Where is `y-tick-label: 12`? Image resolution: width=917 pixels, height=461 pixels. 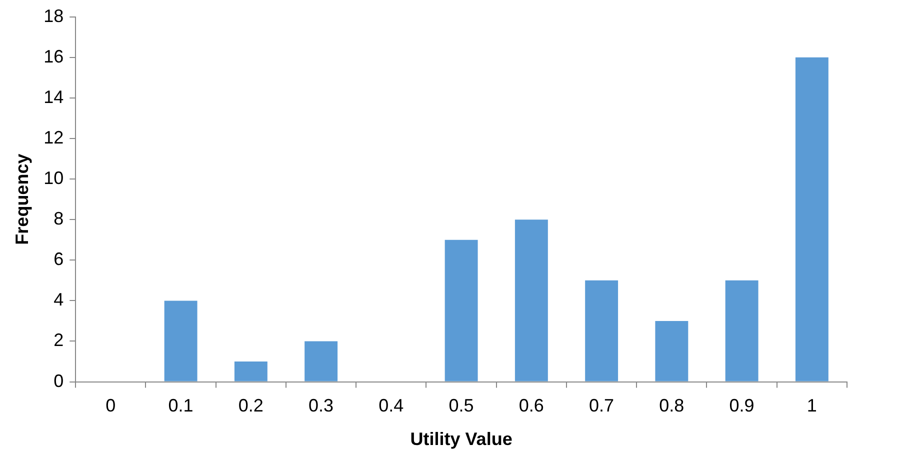
y-tick-label: 12 is located at coordinates (54, 137).